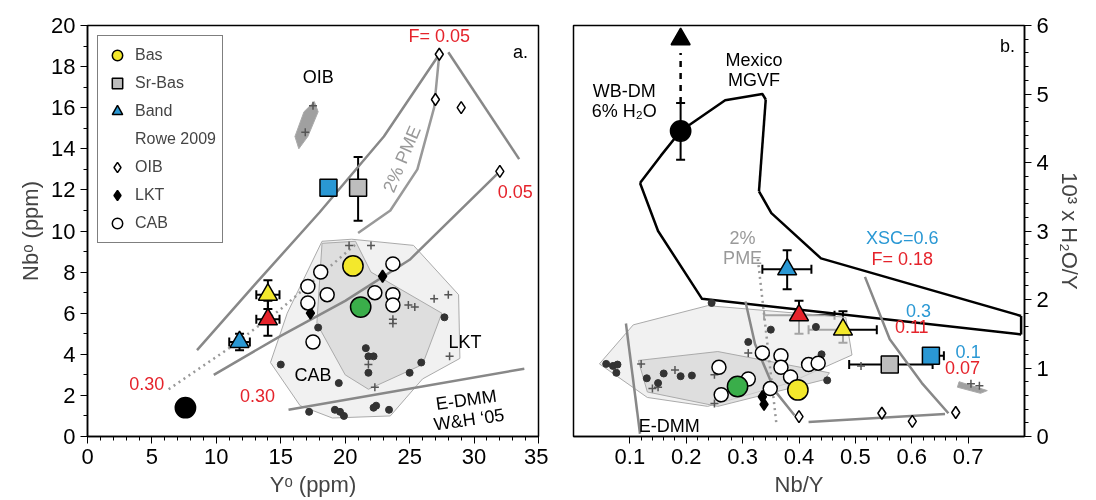 Image resolution: width=1096 pixels, height=500 pixels. What do you see at coordinates (855, 456) in the screenshot?
I see `x-tick-label: 0.5` at bounding box center [855, 456].